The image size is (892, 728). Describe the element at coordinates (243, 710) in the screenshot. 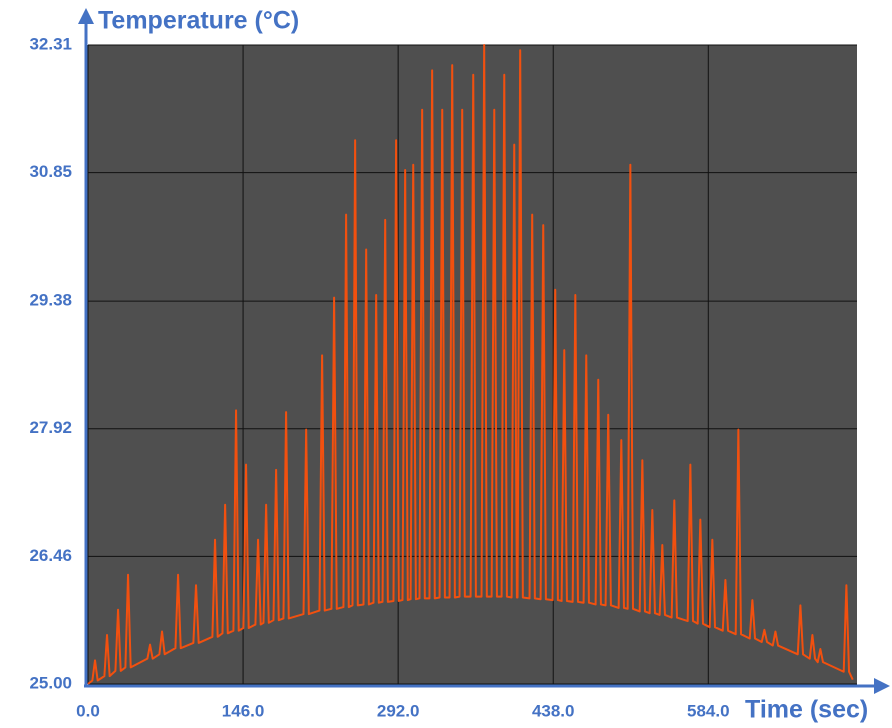

I see `x-tick-label: 146.0` at that location.